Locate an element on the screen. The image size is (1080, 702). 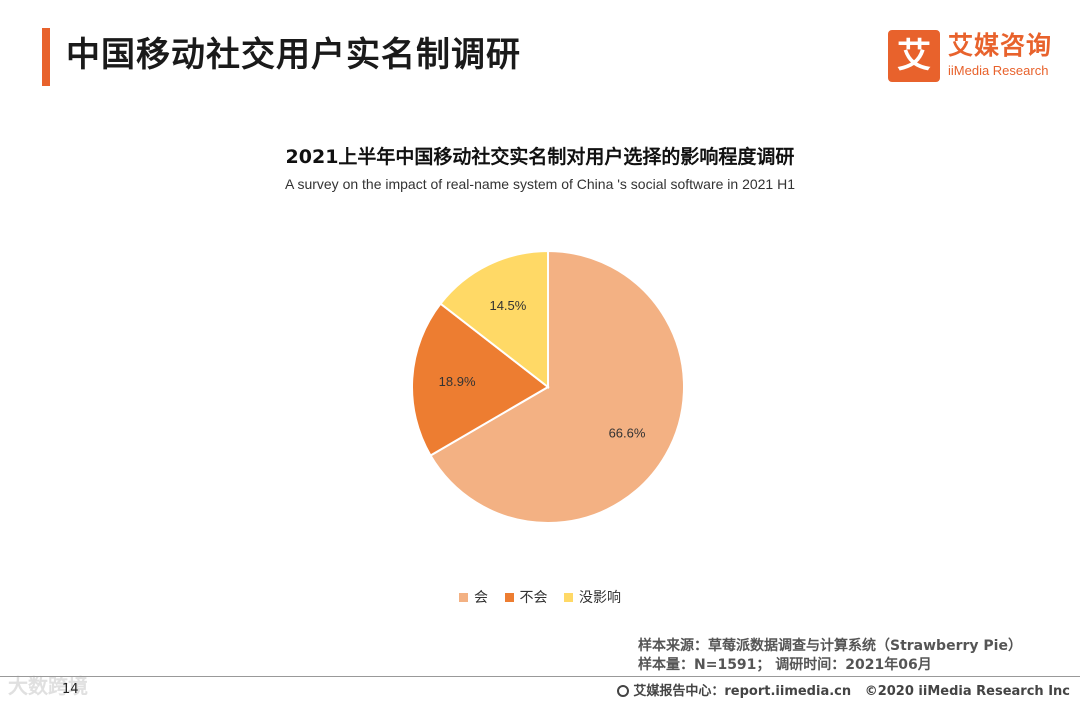
iimedia-logo: 艾 艾媒咨询 iiMedia Research is located at coordinates (978, 57).